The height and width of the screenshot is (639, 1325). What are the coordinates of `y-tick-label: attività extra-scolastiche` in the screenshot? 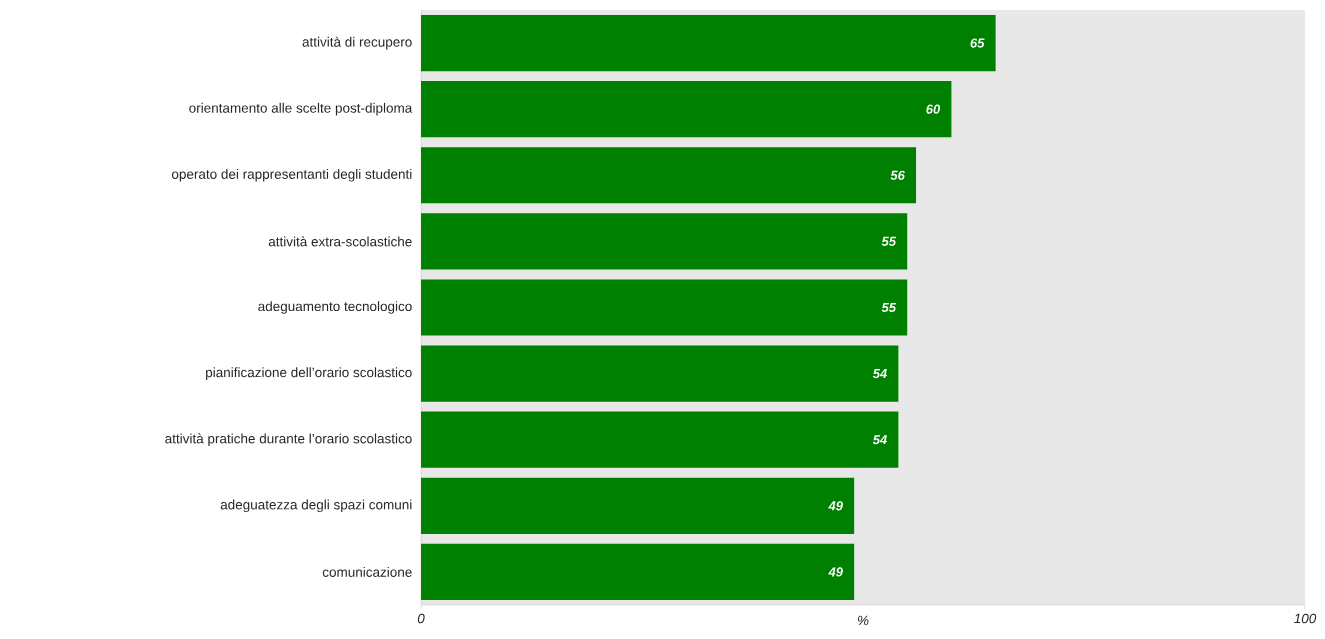 It's located at (340, 241).